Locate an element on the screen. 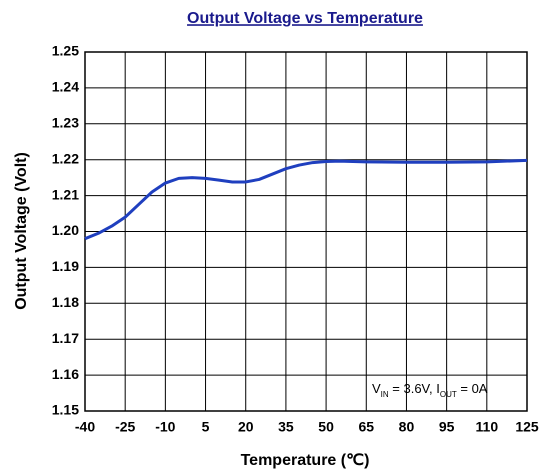 The image size is (543, 472). x-tick-label: 95 is located at coordinates (447, 427).